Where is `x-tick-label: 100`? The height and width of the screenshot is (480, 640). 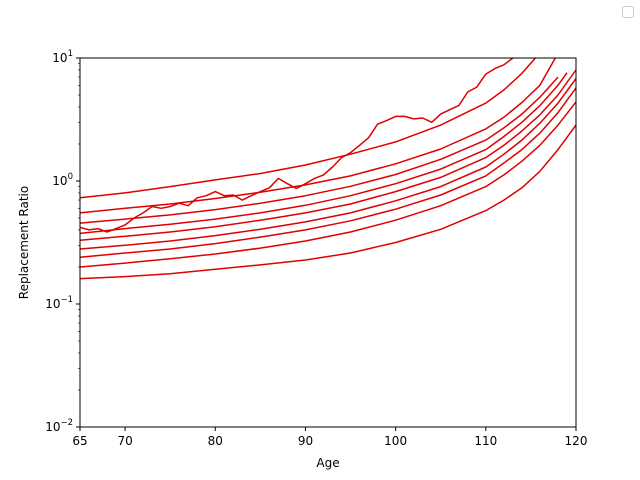
x-tick-label: 100 is located at coordinates (395, 441).